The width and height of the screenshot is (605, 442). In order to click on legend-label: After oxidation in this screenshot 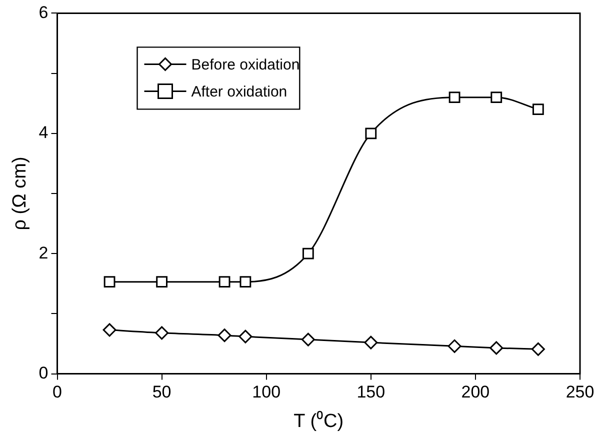, I will do `click(239, 91)`.